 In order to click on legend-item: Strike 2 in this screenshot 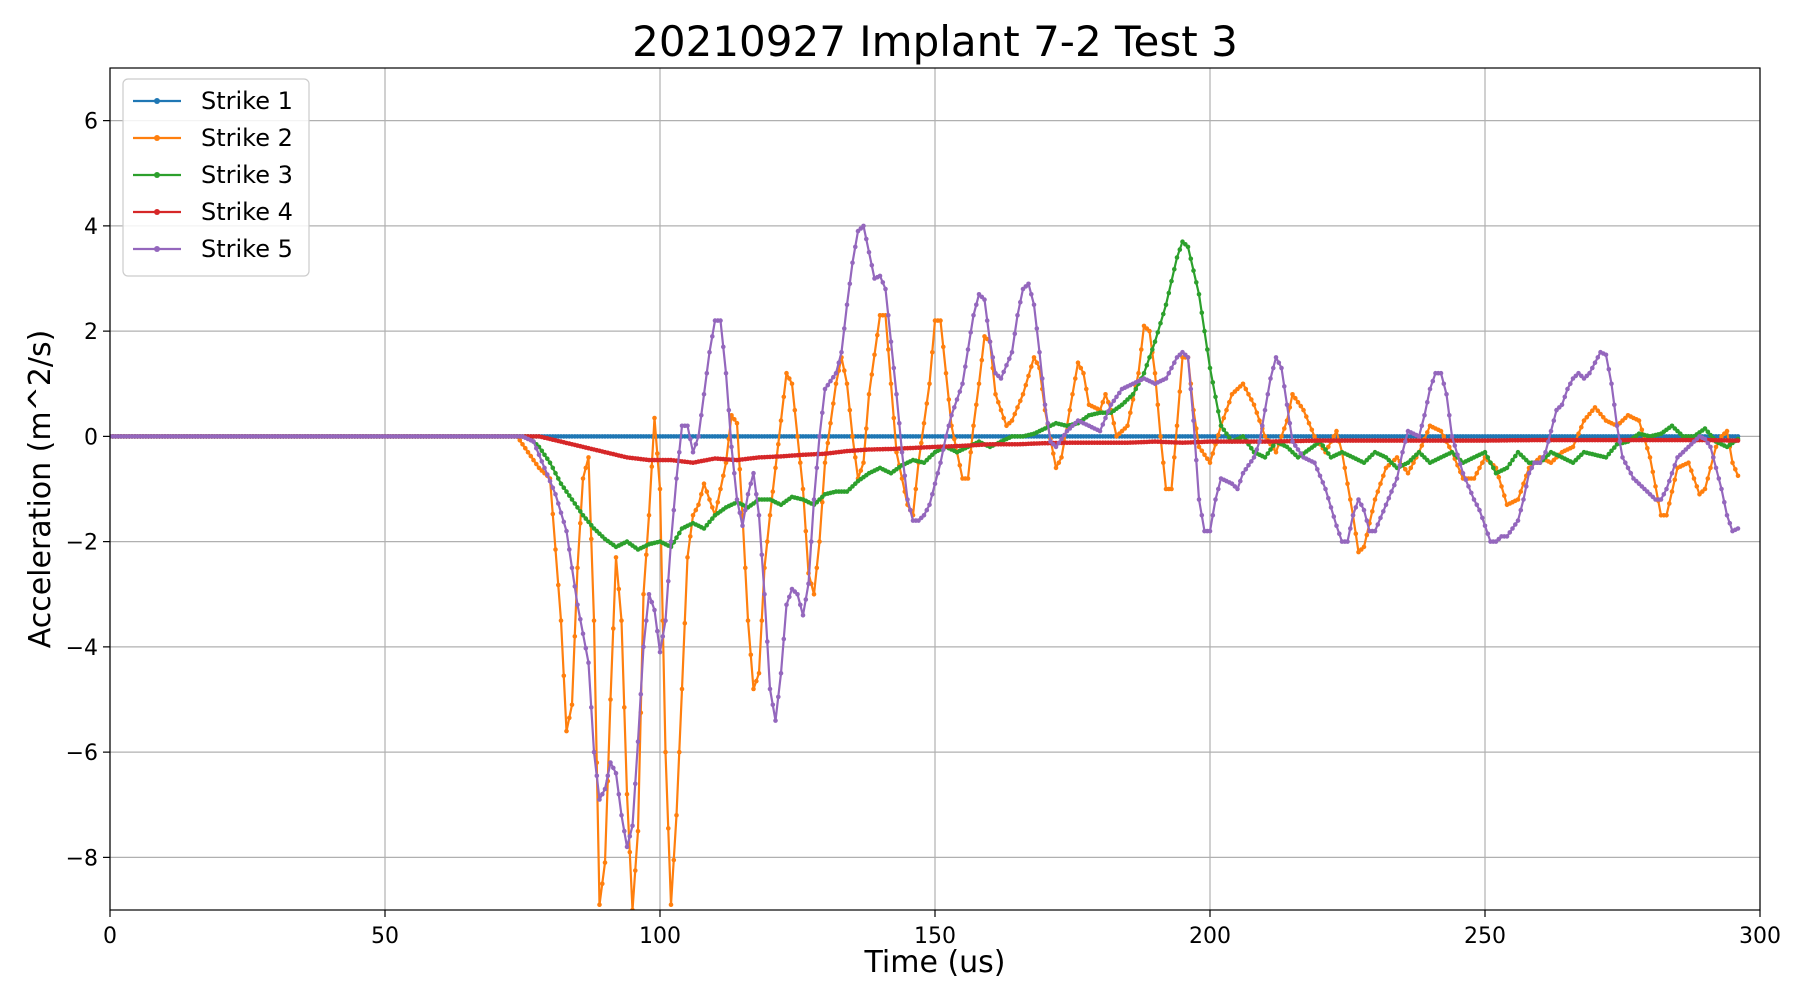, I will do `click(213, 138)`.